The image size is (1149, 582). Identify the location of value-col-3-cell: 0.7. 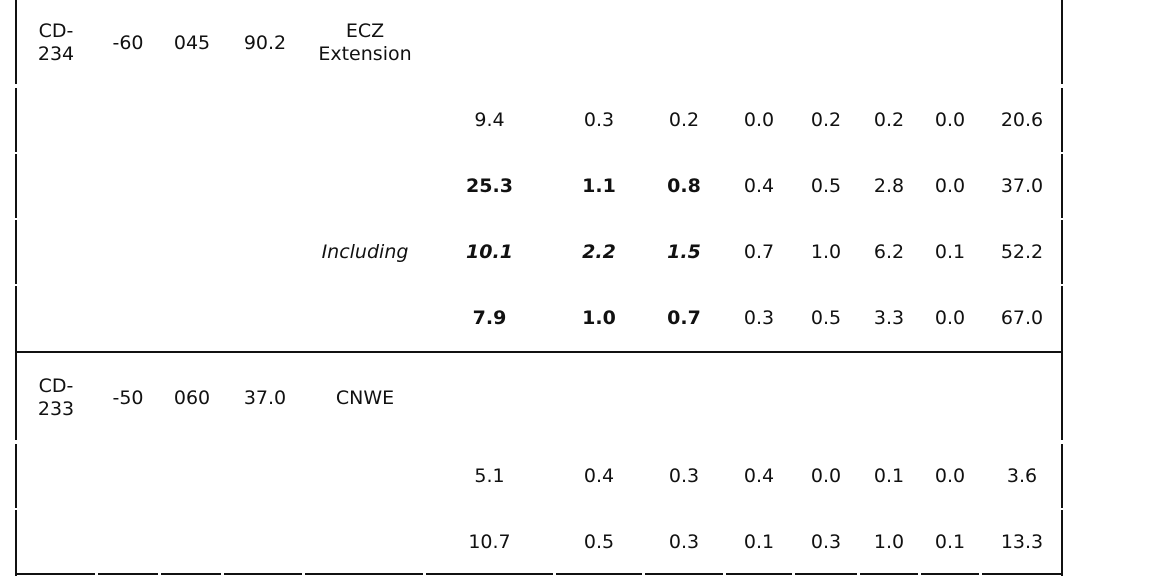
(684, 317).